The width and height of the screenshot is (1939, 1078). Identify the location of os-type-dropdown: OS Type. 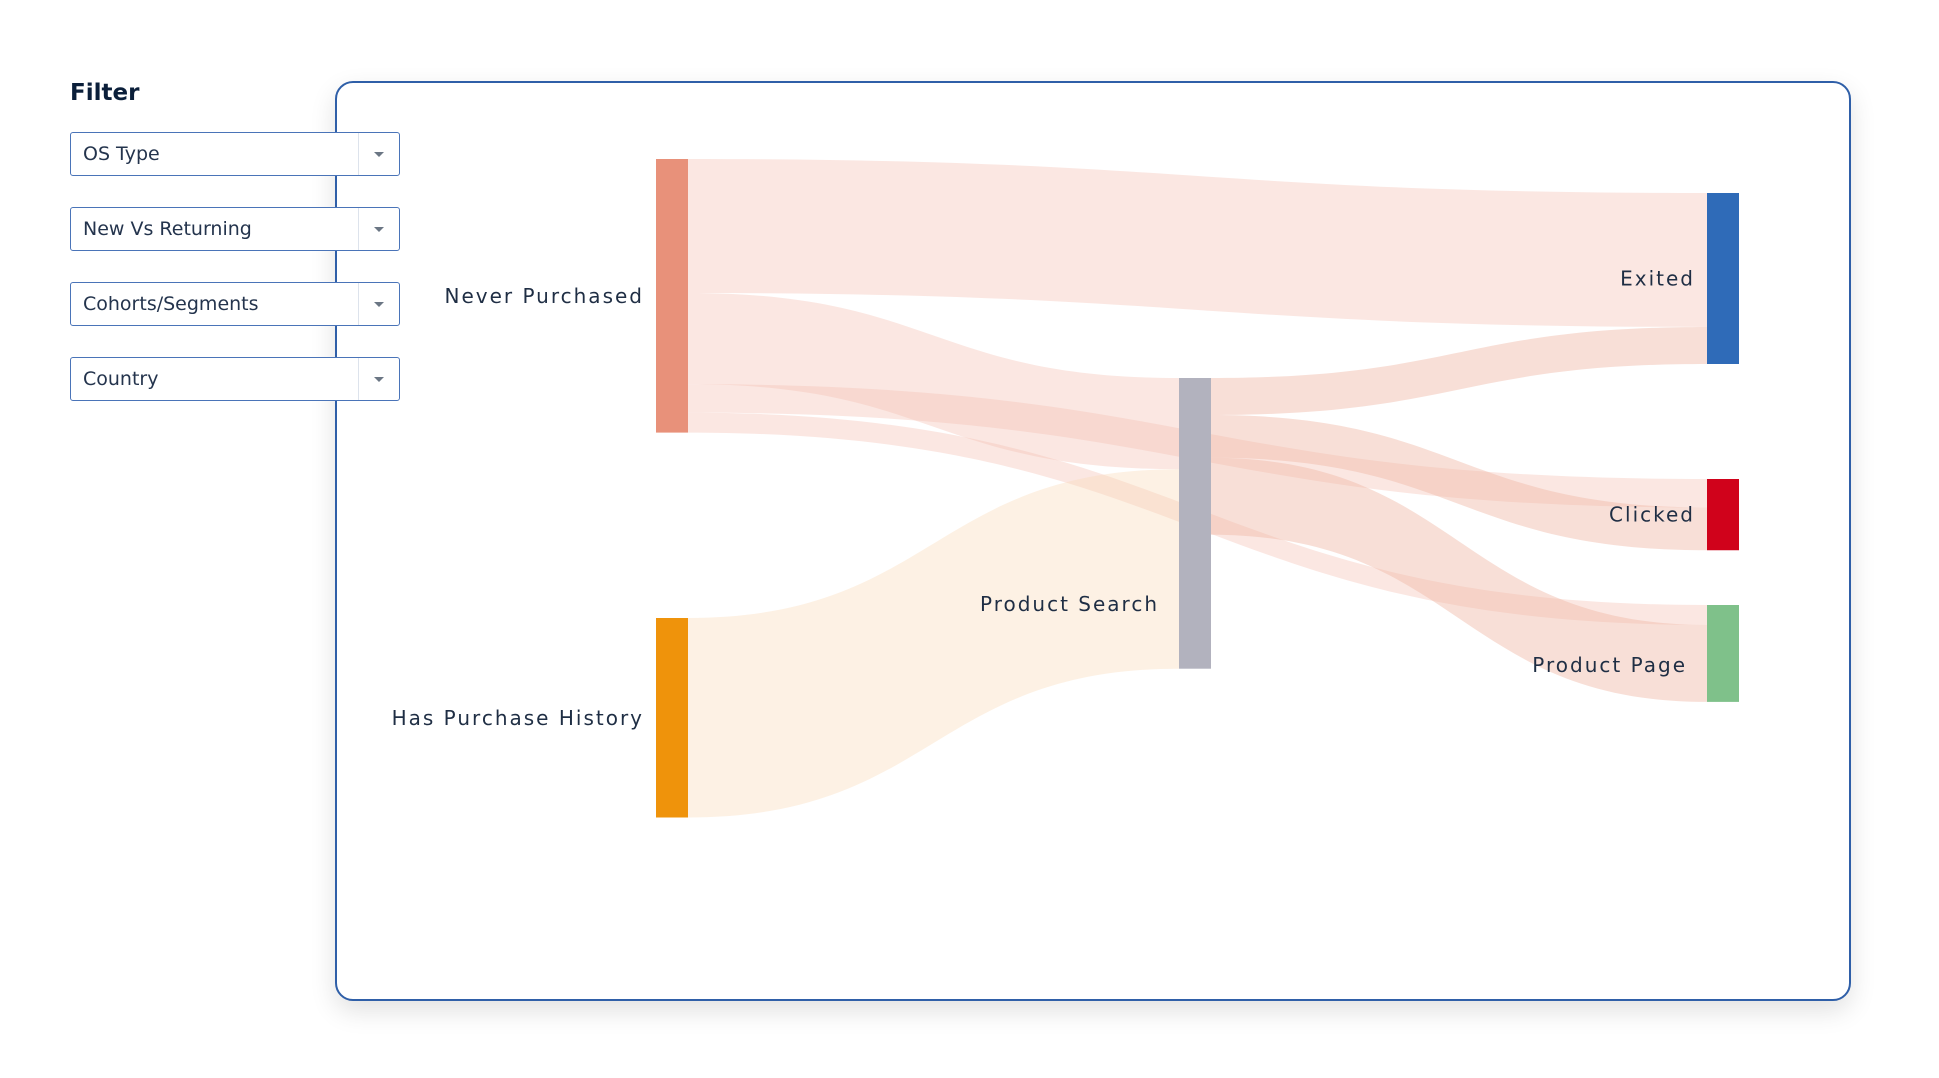
(235, 154).